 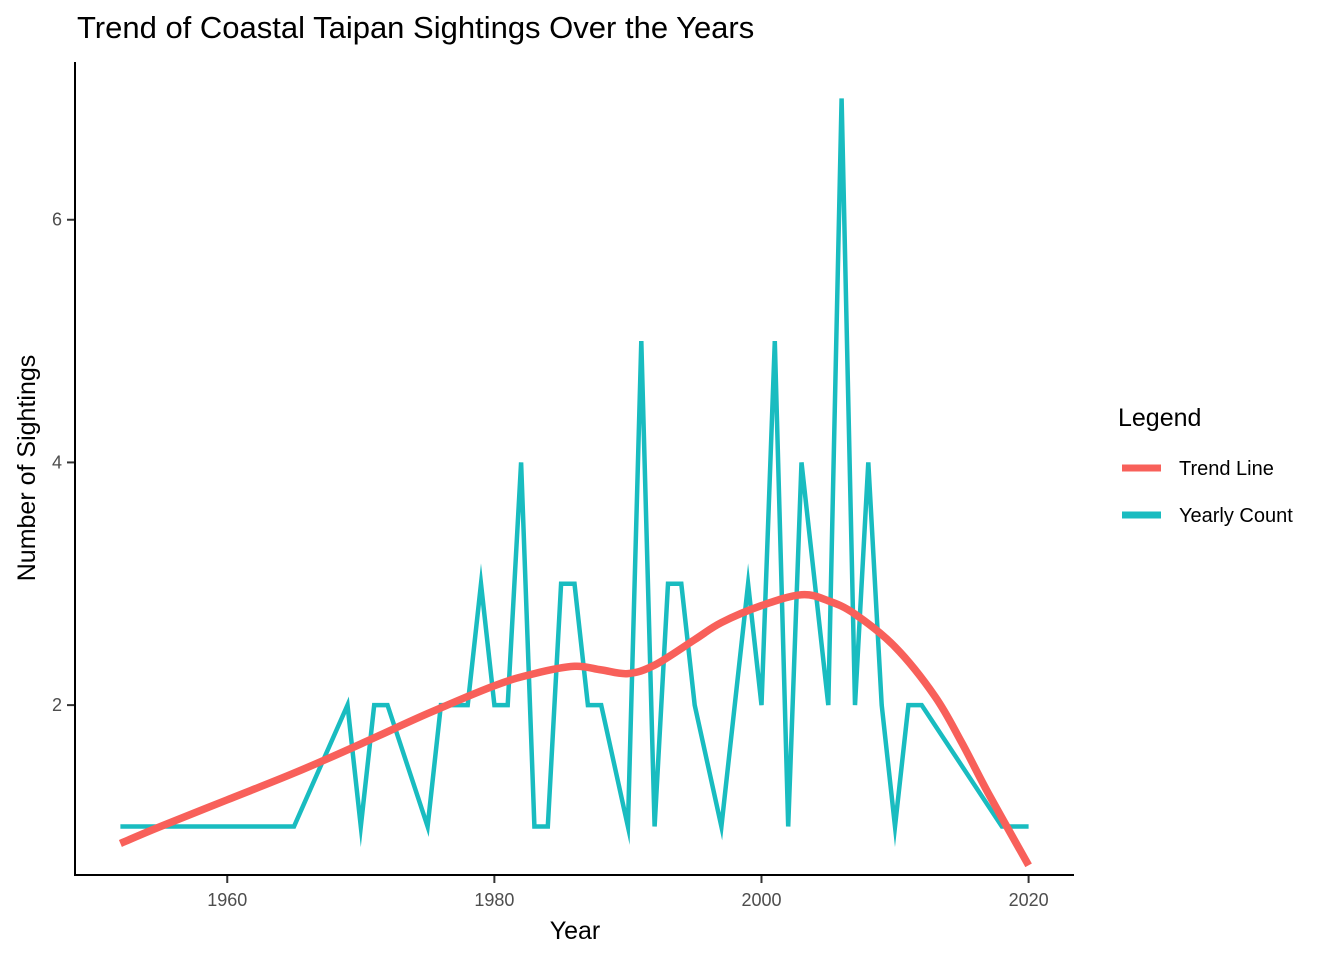 I want to click on y-tick-label: 6, so click(x=57, y=220).